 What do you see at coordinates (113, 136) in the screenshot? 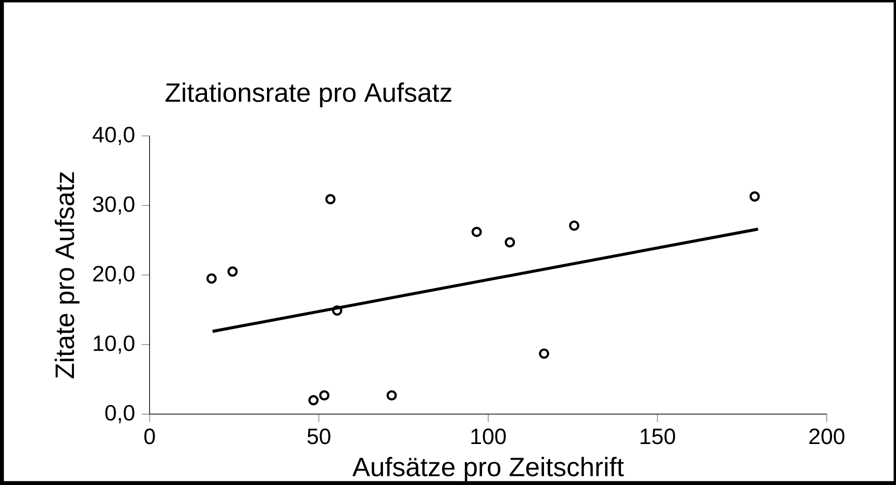
I see `y-tick-label: 40,0` at bounding box center [113, 136].